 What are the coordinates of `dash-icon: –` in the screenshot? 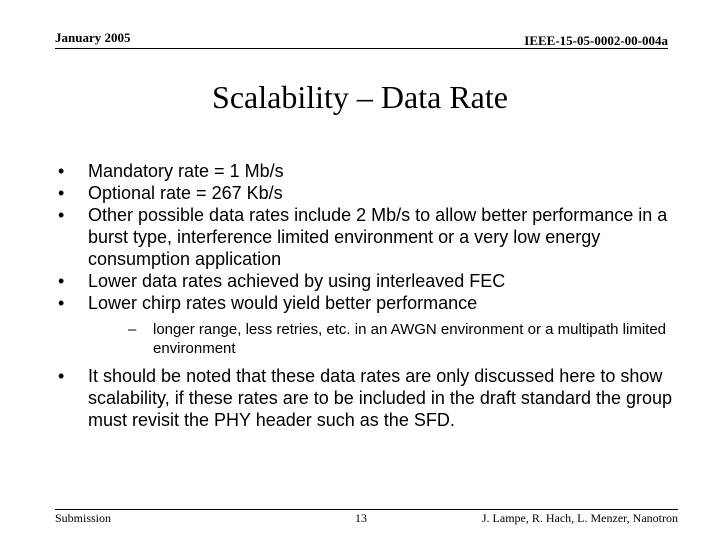 It's located at (132, 329).